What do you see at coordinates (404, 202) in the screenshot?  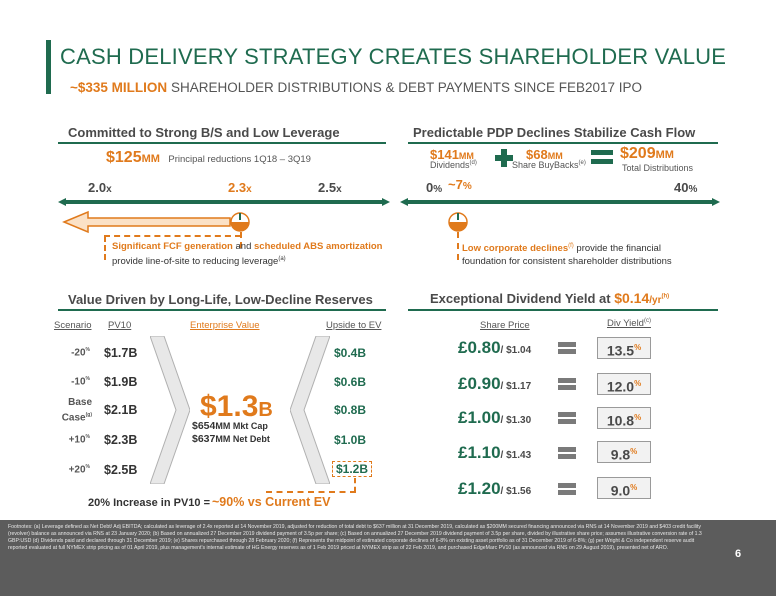 I see `pdp-scale-left-arrowhead` at bounding box center [404, 202].